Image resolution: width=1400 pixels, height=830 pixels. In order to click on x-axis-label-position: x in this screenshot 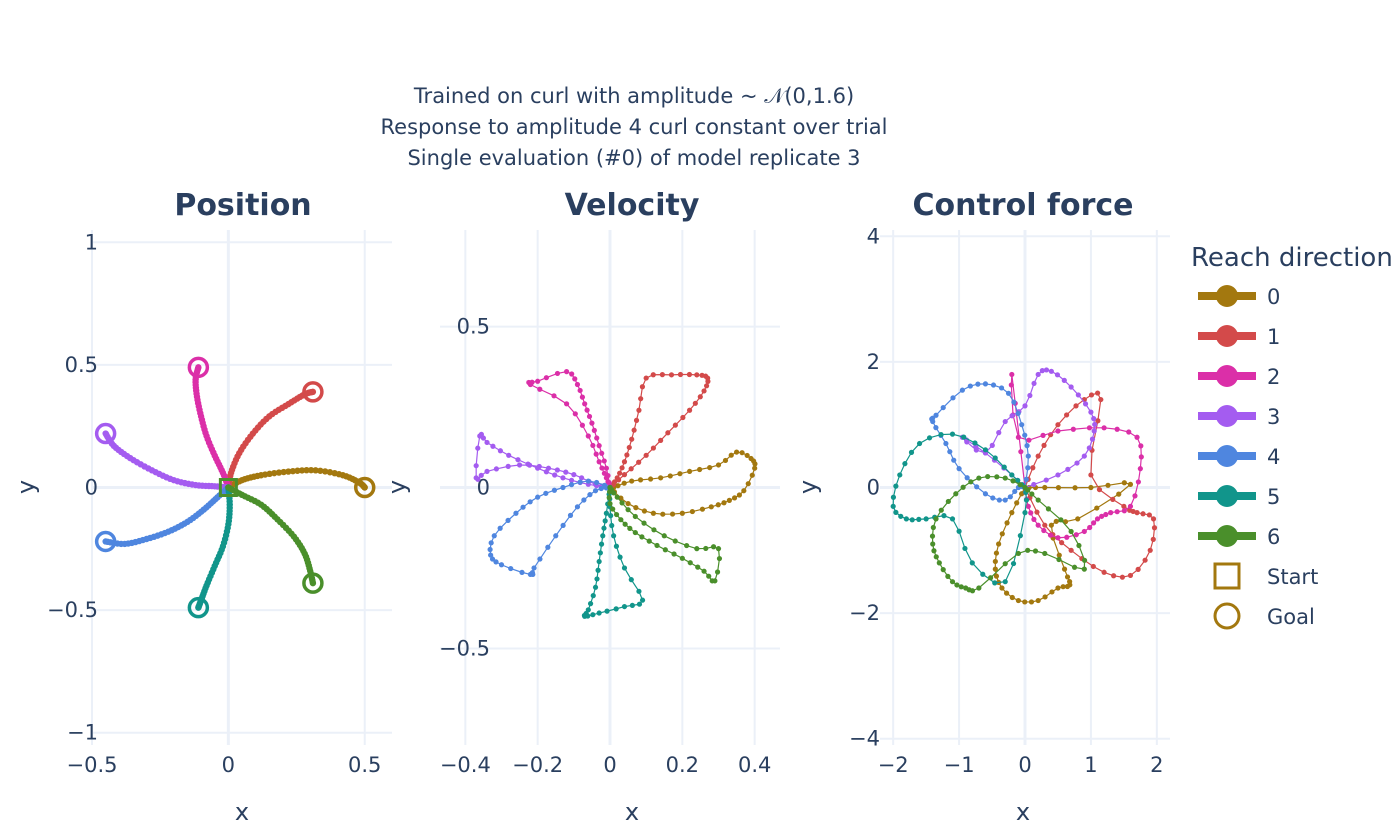, I will do `click(242, 812)`.